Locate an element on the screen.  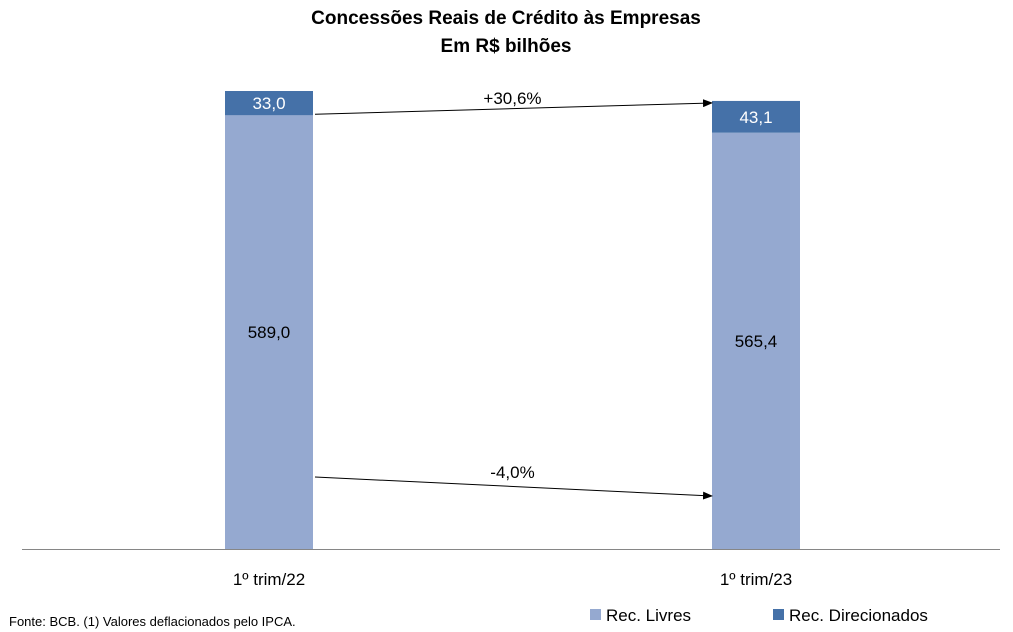
legend-label-rec-direcionados: Rec. Direcionados is located at coordinates (858, 615).